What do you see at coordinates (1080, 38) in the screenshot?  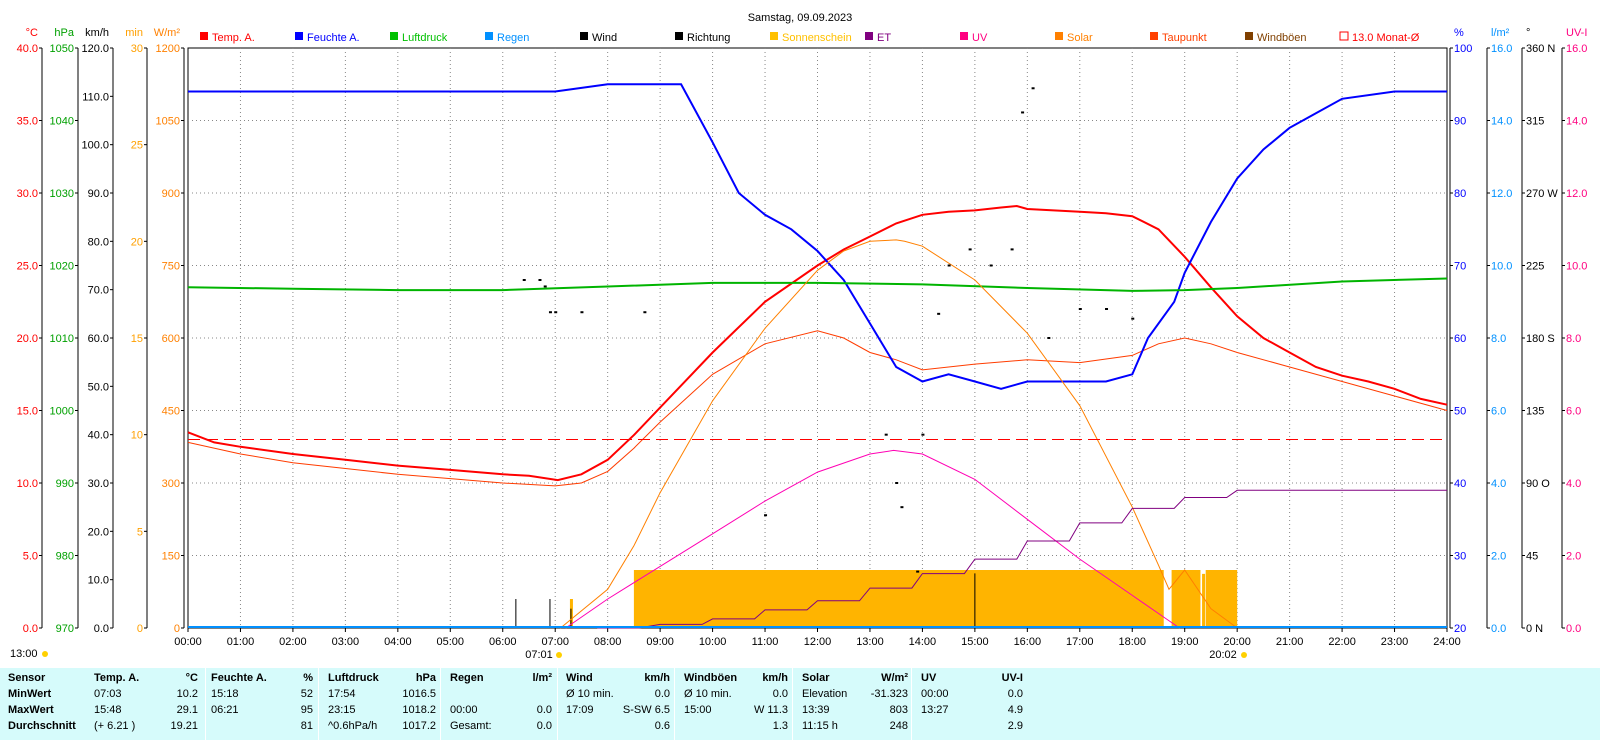 I see `legend-label: Solar` at bounding box center [1080, 38].